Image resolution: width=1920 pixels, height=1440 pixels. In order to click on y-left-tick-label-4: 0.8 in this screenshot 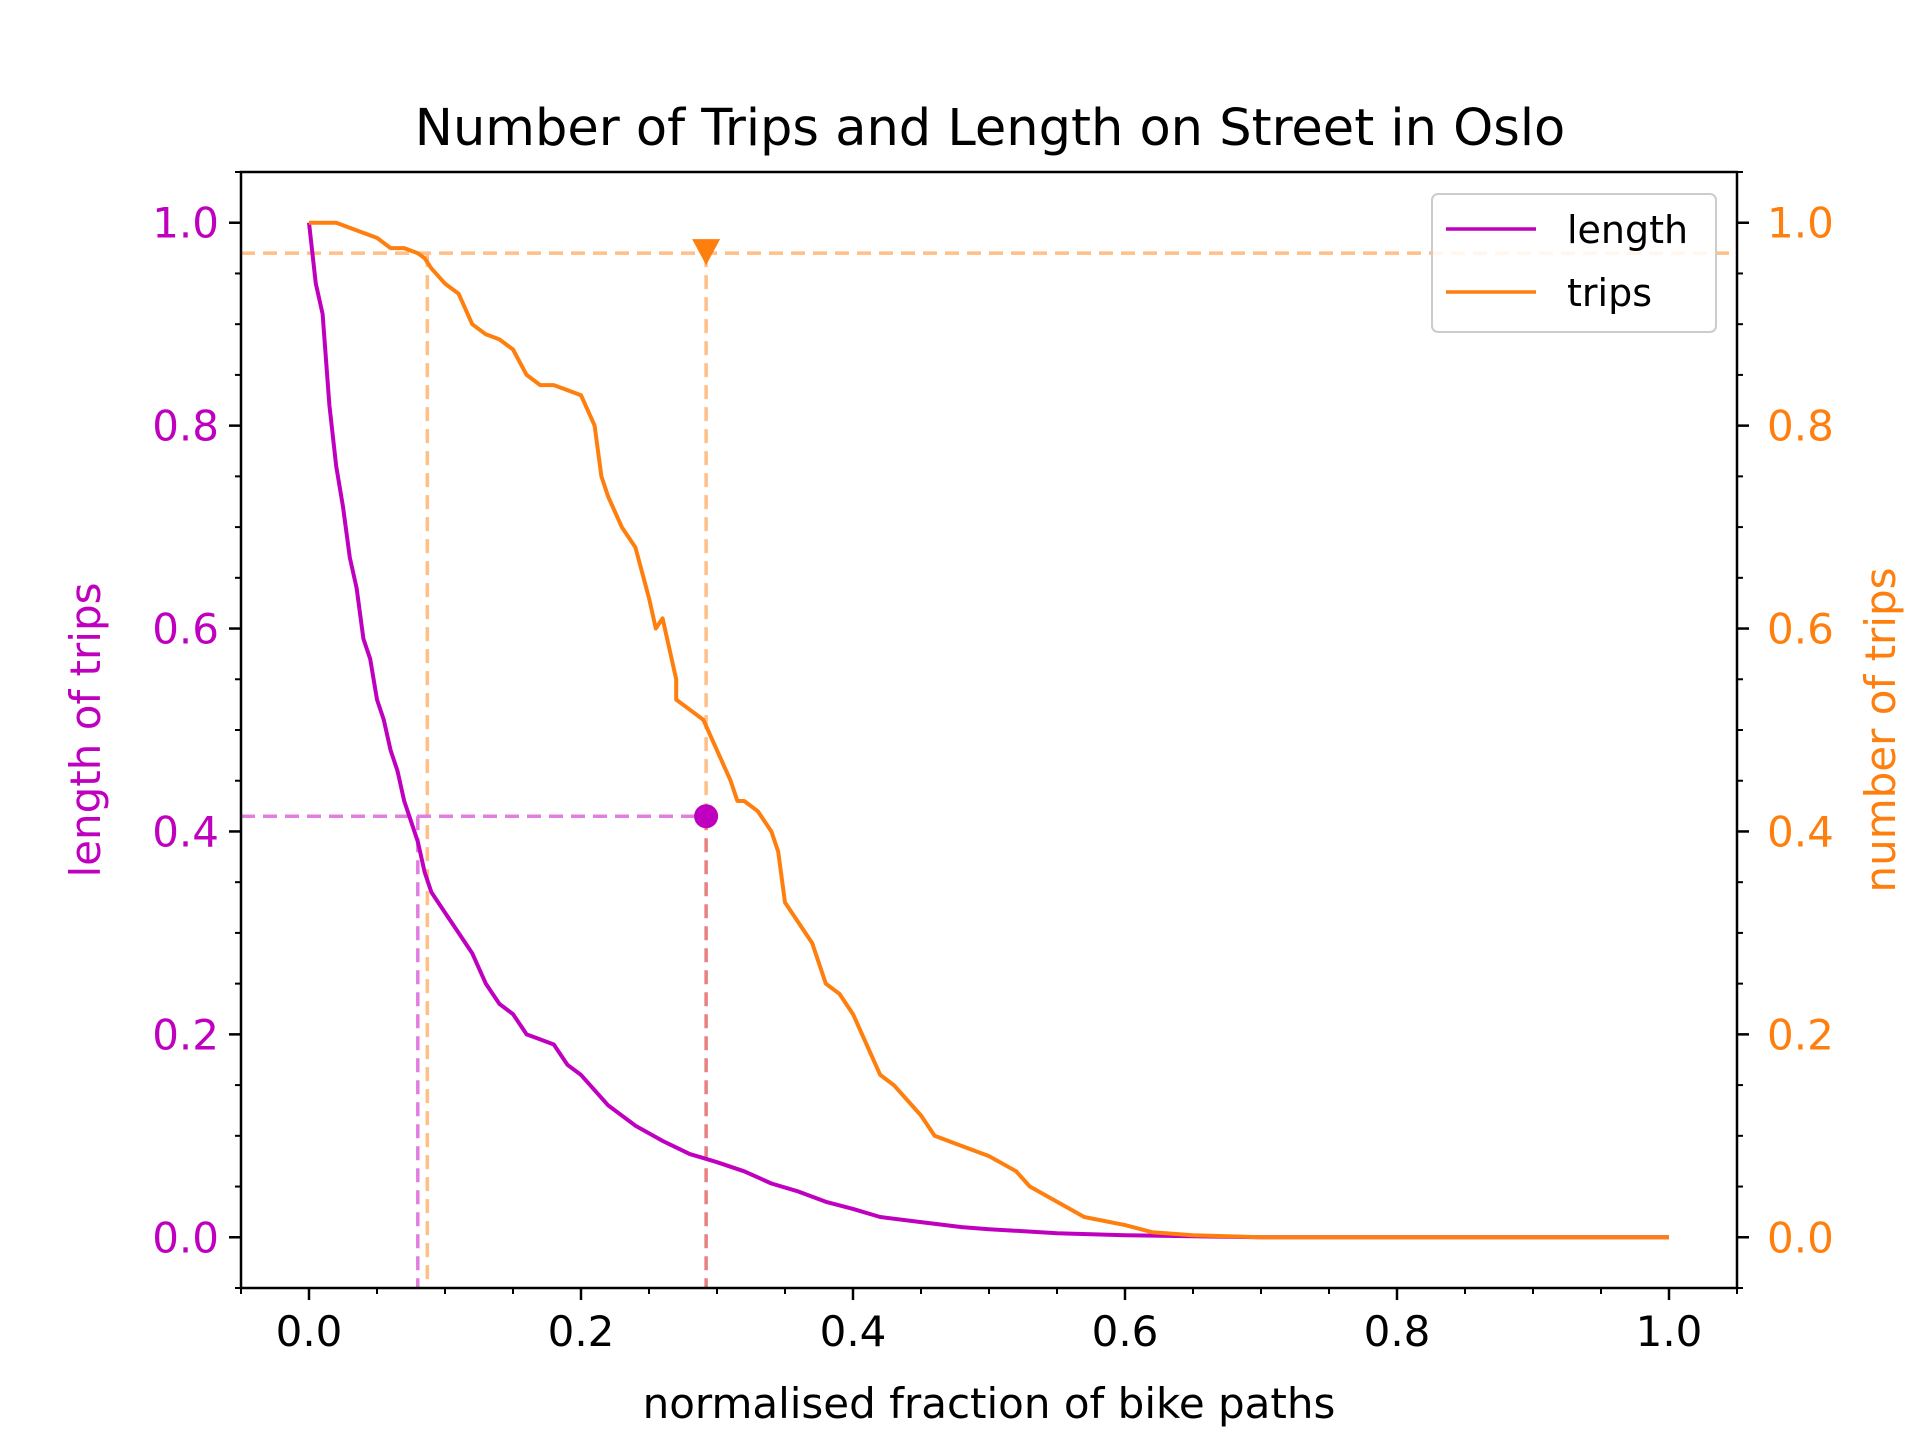, I will do `click(185, 426)`.